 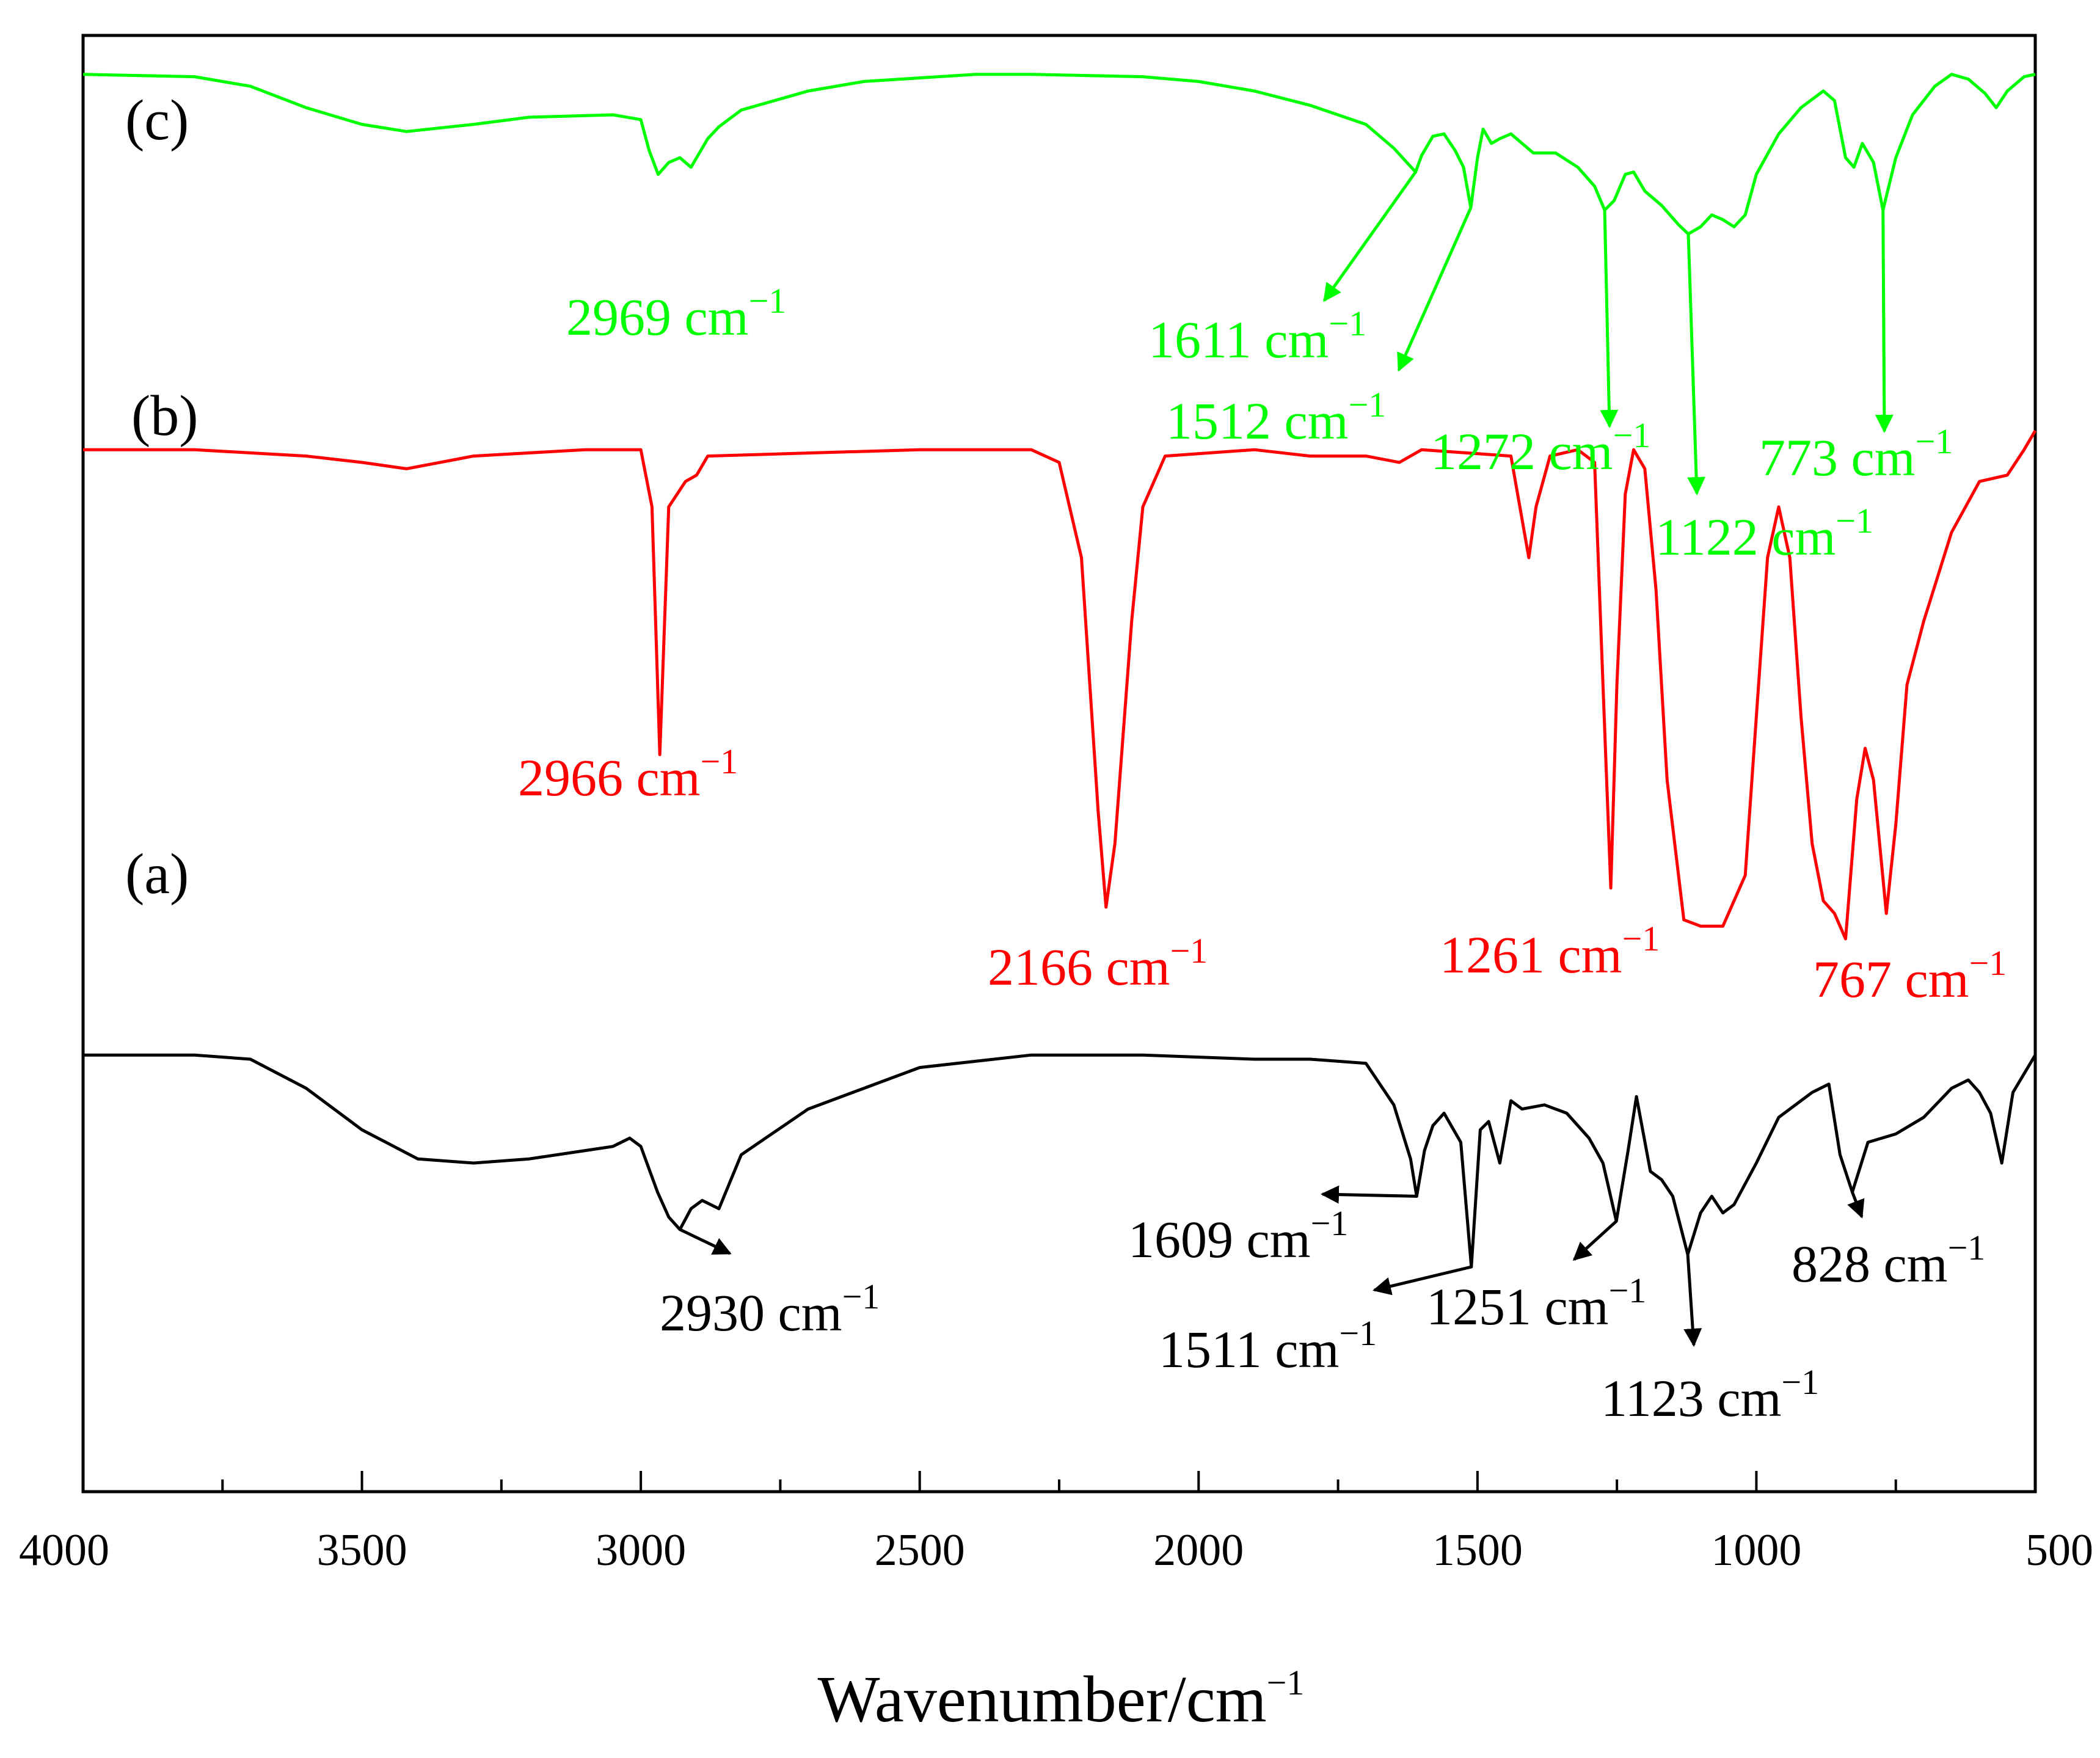 I want to click on x-tick-label: 3000, so click(x=641, y=1550).